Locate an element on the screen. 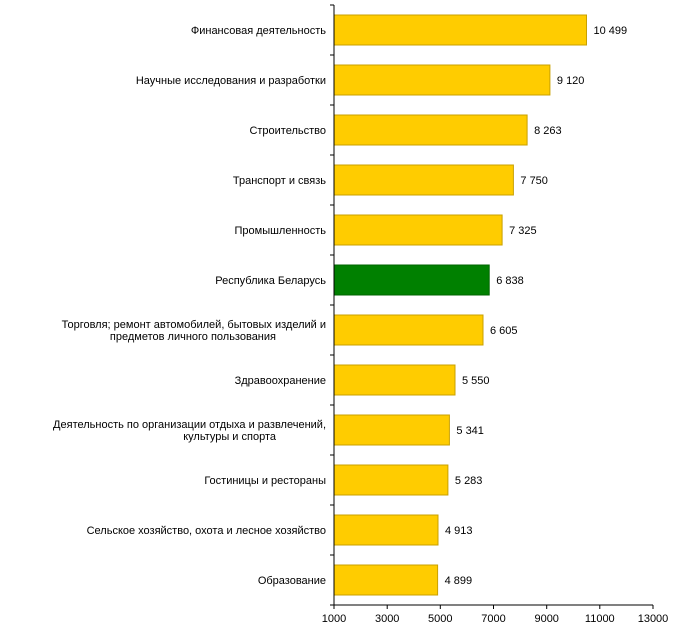 The image size is (677, 639). category-label-line: Образование is located at coordinates (292, 581).